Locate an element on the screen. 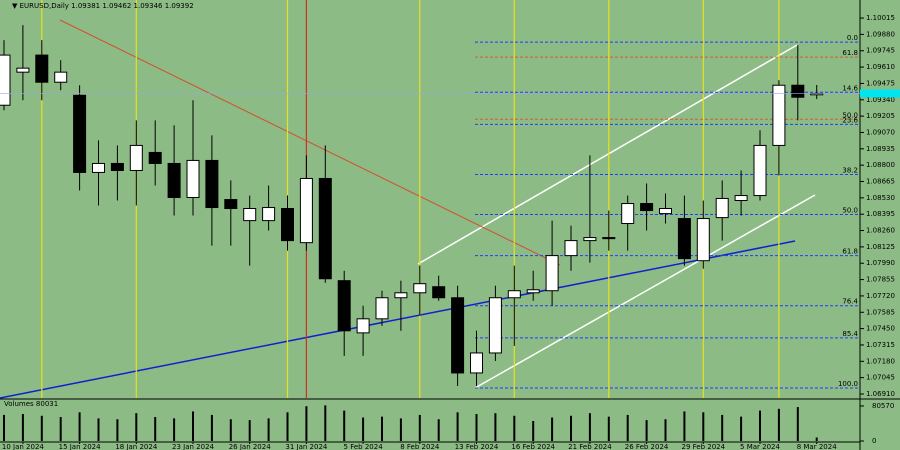 The height and width of the screenshot is (450, 900). level-label: 85.4 is located at coordinates (850, 334).